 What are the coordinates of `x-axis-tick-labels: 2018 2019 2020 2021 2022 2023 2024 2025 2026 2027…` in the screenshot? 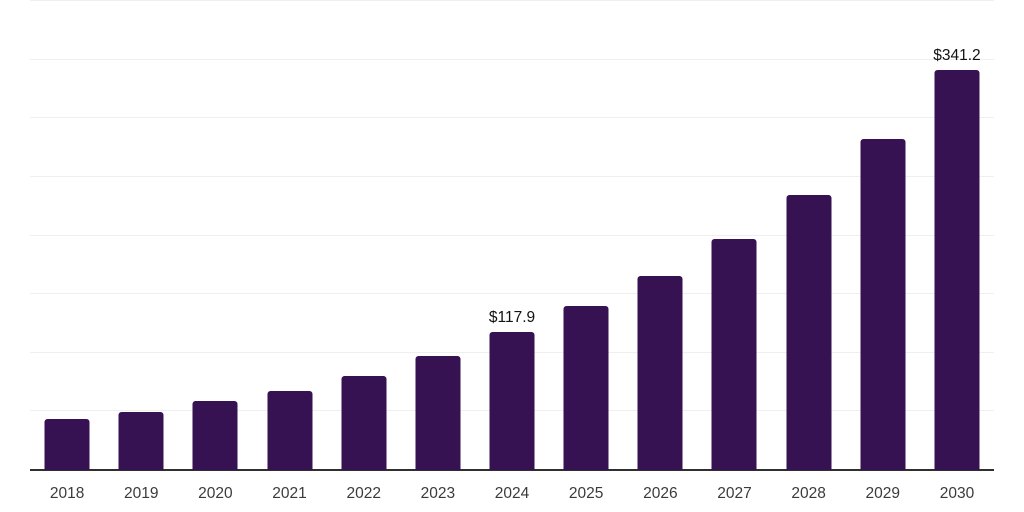 It's located at (512, 494).